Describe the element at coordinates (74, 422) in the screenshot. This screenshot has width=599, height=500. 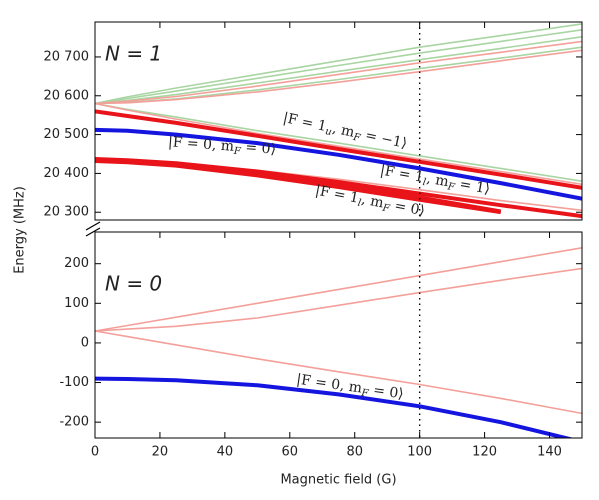
I see `y-tick-label: -200` at that location.